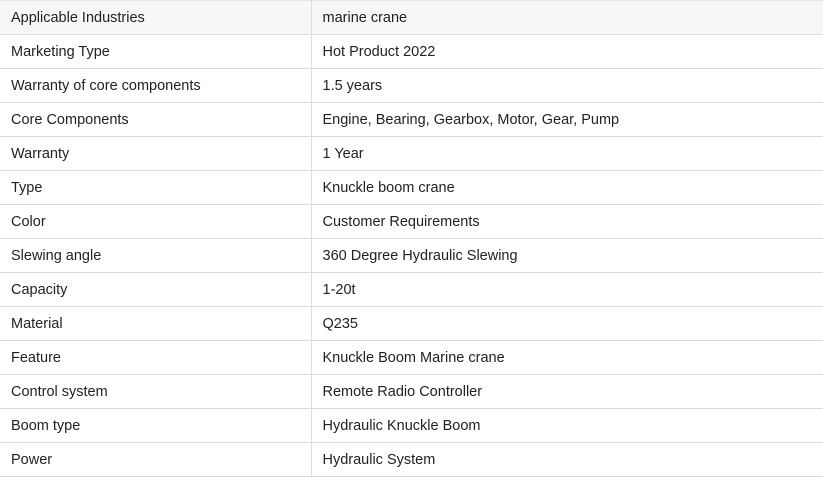 Image resolution: width=823 pixels, height=492 pixels. Describe the element at coordinates (566, 357) in the screenshot. I see `spec-value: Knuckle Boom Marine crane` at that location.